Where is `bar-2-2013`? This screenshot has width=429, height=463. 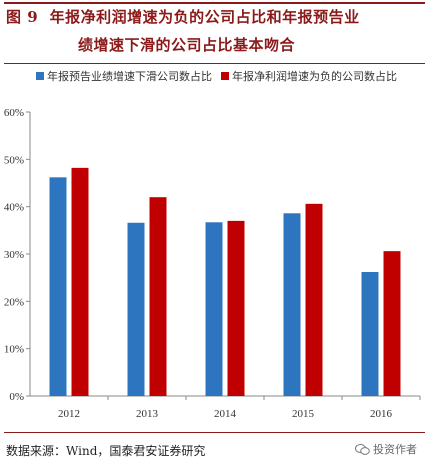 bar-2-2013 is located at coordinates (158, 296).